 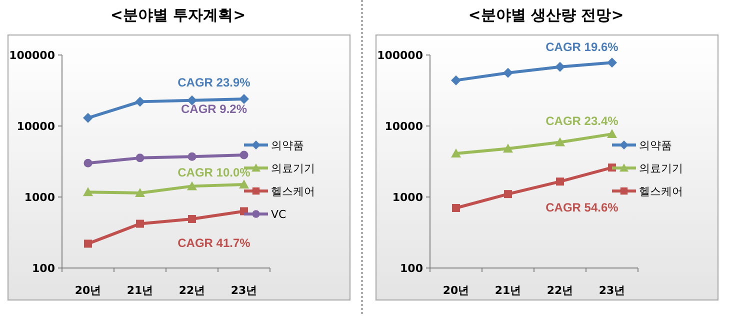 What do you see at coordinates (582, 121) in the screenshot?
I see `annotation: CAGR 23.4%` at bounding box center [582, 121].